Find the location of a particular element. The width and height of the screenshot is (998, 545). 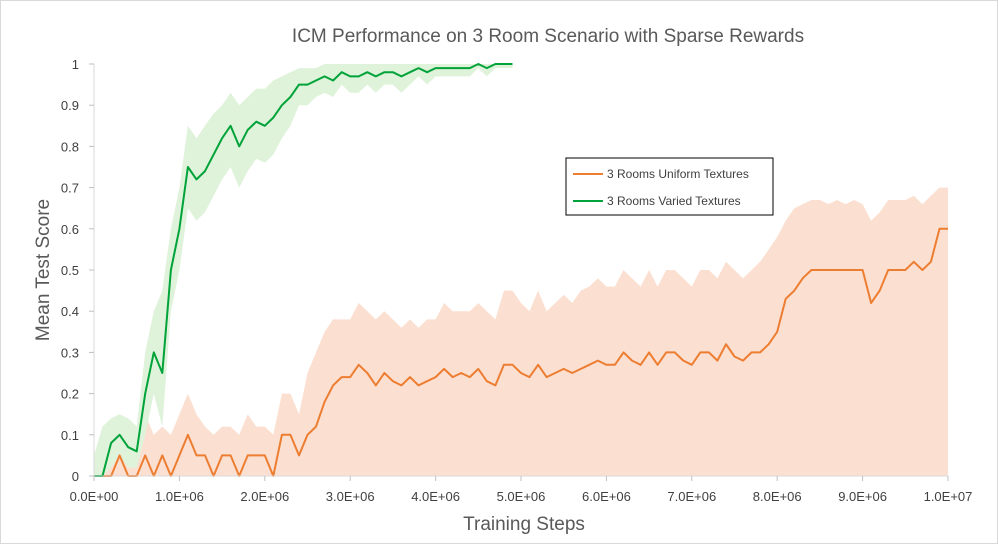

y-tick-label-10: 1 is located at coordinates (75, 64).